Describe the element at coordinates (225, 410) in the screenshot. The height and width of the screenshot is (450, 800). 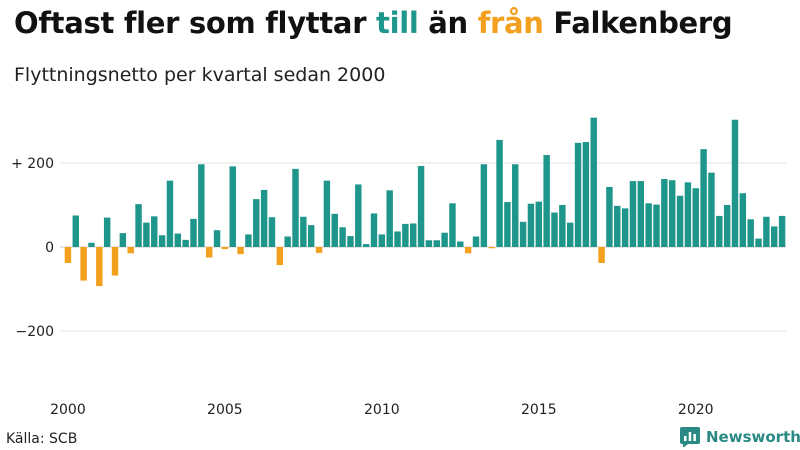
I see `x-tick-label: 2005` at that location.